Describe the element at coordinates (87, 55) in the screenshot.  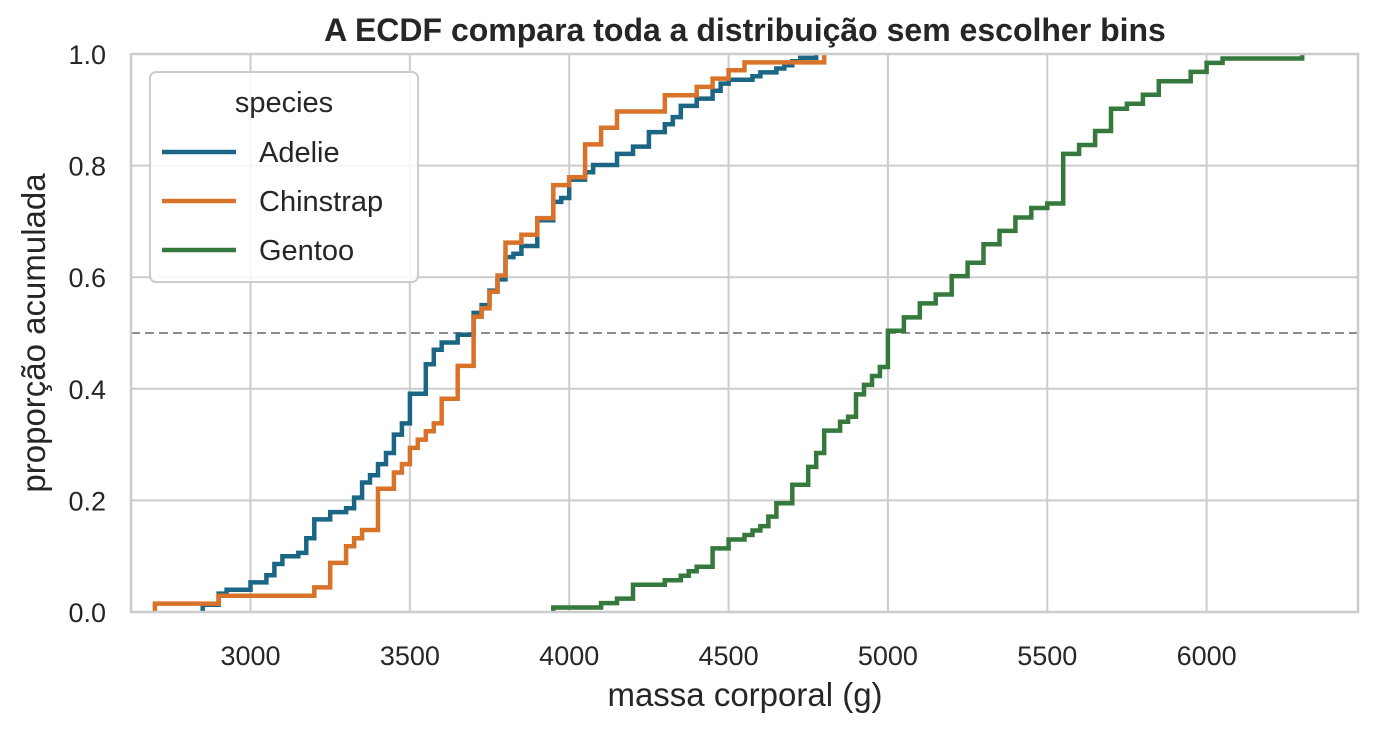
I see `y-tick-label-1.0: 1.0` at that location.